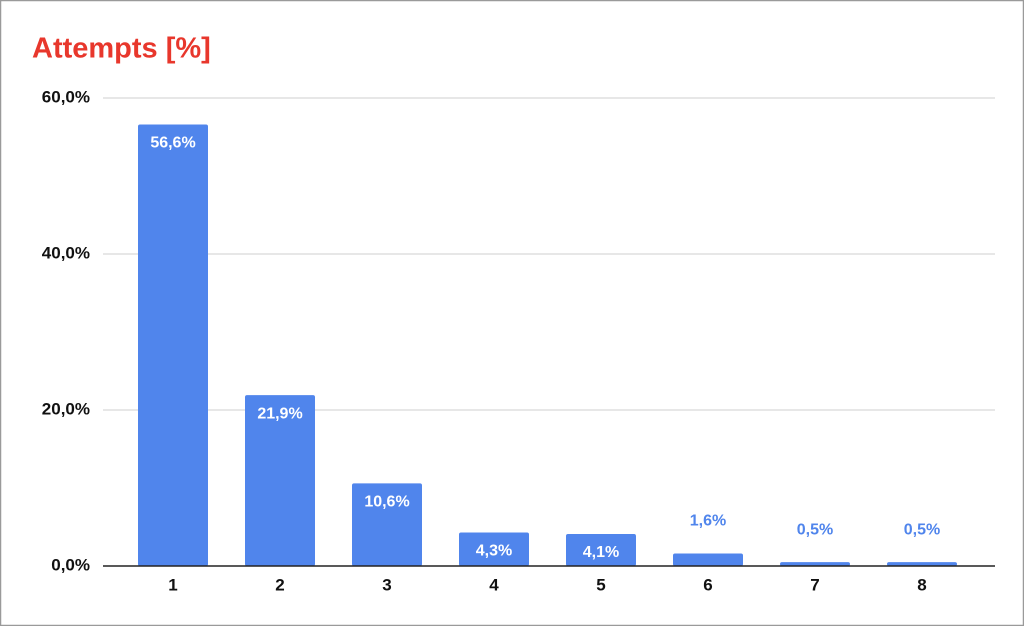  Describe the element at coordinates (600, 584) in the screenshot. I see `x-tick-label: 5` at that location.